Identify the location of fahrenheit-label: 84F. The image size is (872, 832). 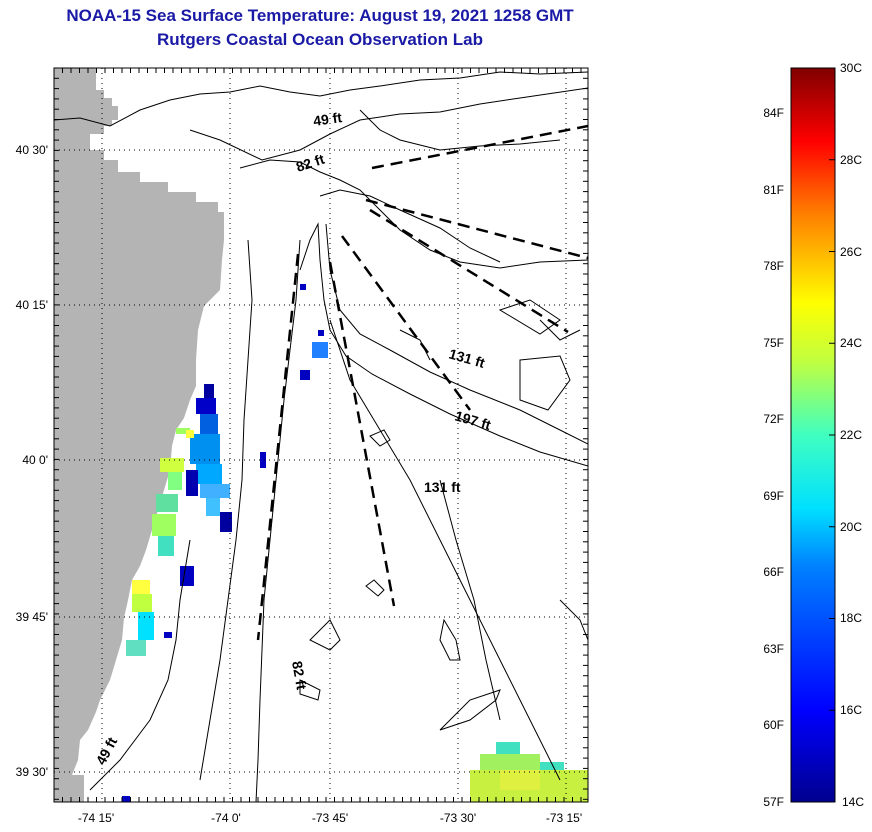
(773, 113).